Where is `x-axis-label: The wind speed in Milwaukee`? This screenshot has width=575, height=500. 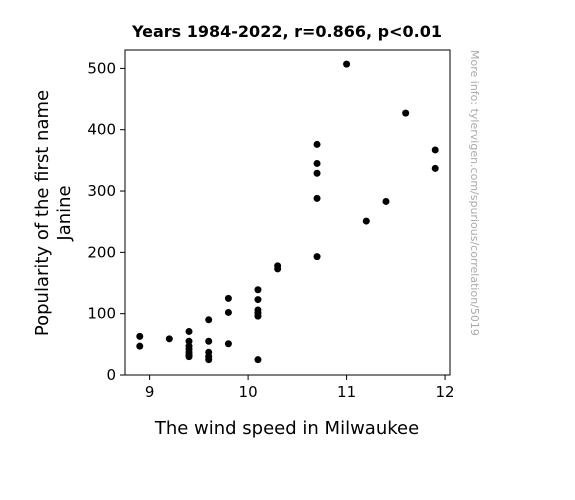 x-axis-label: The wind speed in Milwaukee is located at coordinates (286, 428).